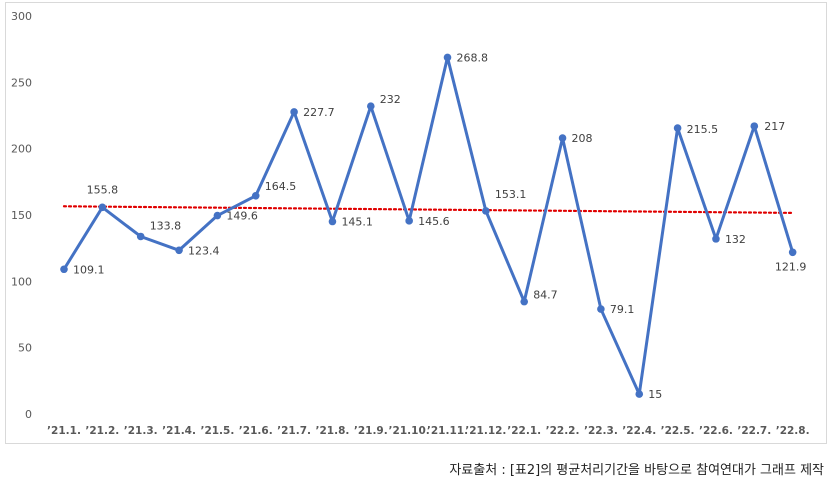  Describe the element at coordinates (434, 221) in the screenshot. I see `data-label: 145.6` at that location.